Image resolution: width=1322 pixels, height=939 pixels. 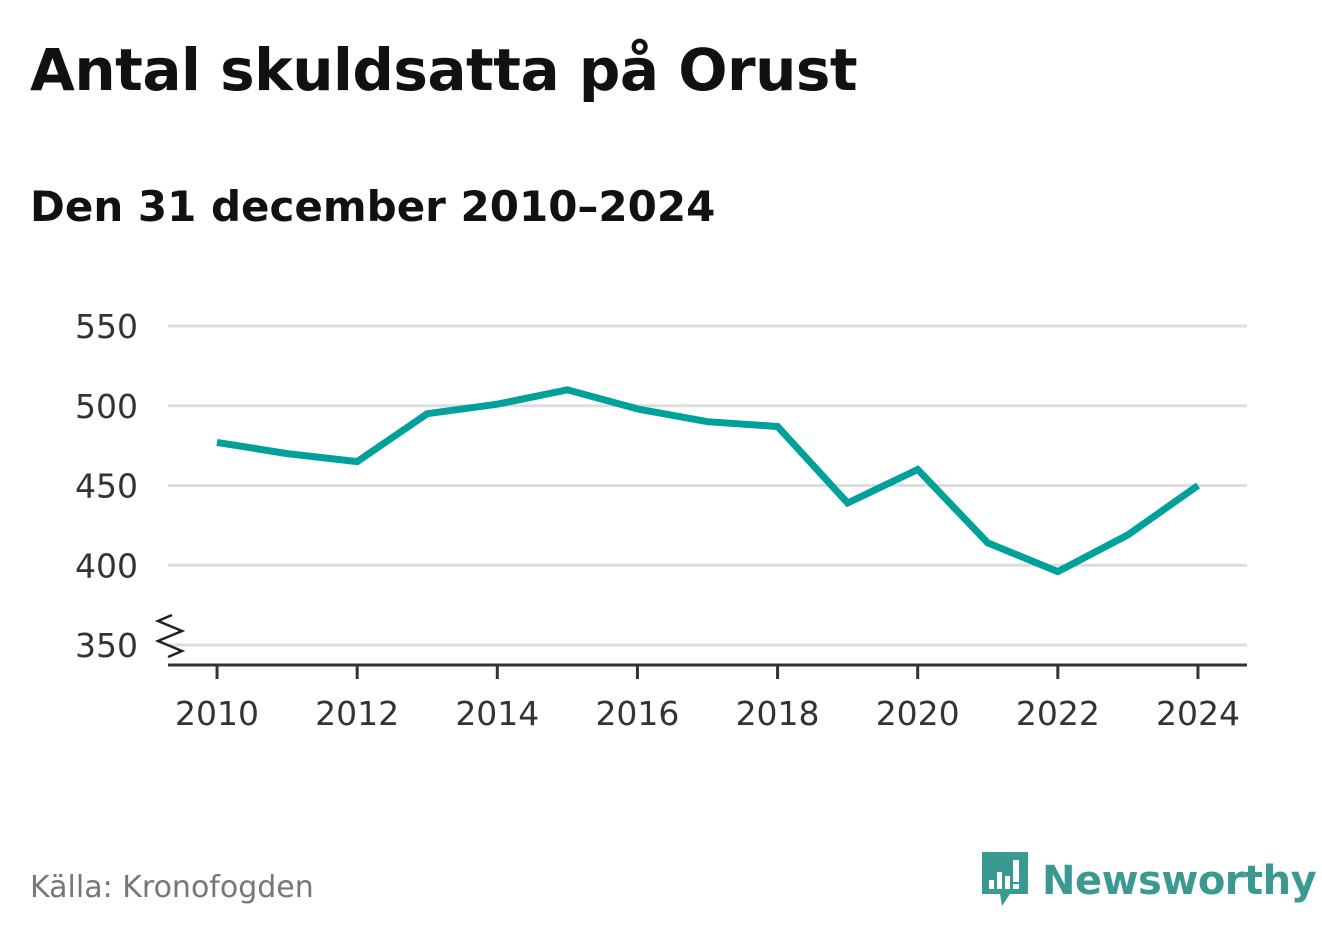 I want to click on x-tick-label: 2014, so click(x=497, y=713).